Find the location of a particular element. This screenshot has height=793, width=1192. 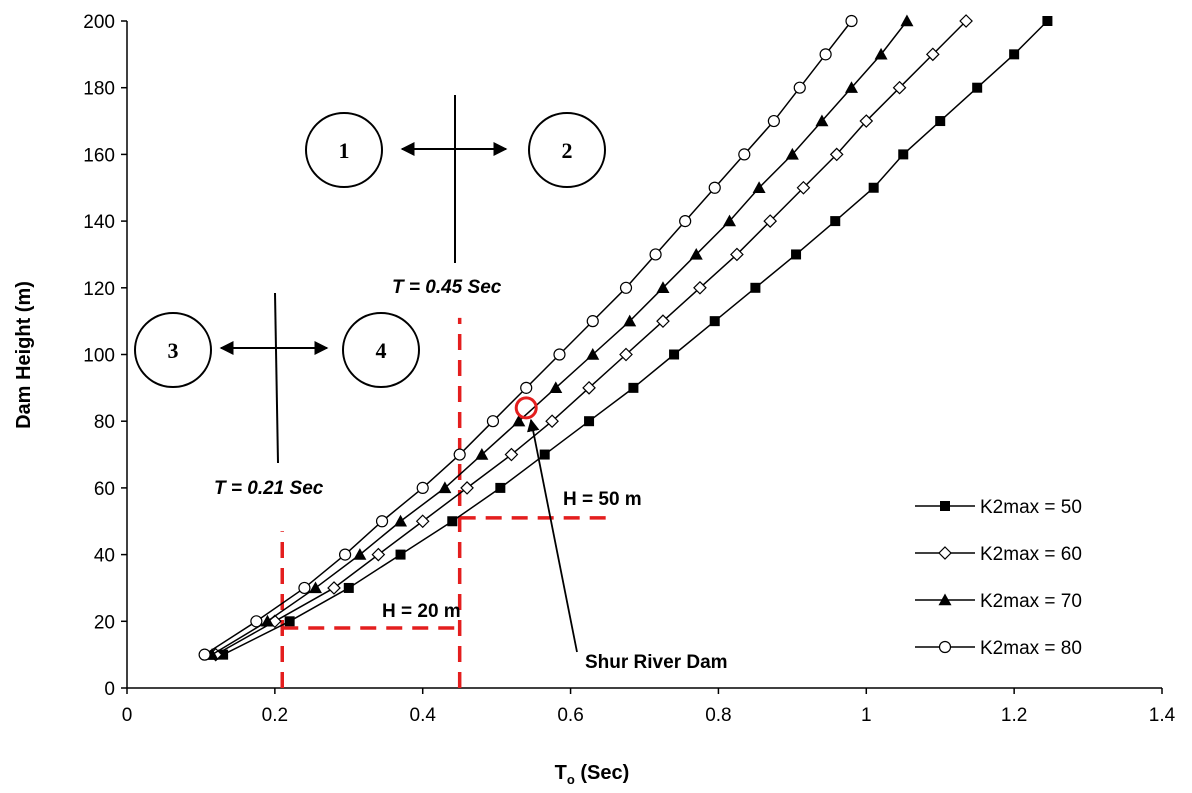

t045-label: T = 0.45 Sec is located at coordinates (447, 287).